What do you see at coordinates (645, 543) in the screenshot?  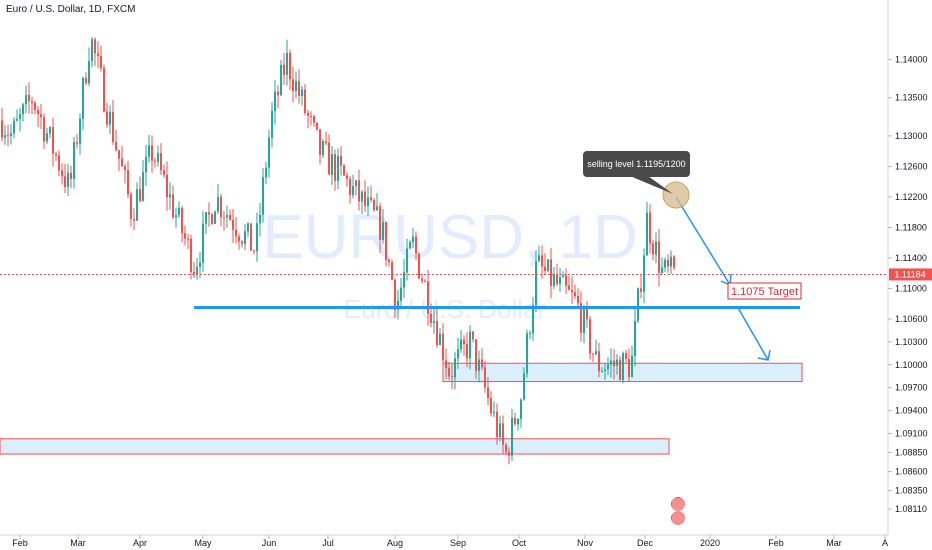 I see `time-tick-label: Dec` at bounding box center [645, 543].